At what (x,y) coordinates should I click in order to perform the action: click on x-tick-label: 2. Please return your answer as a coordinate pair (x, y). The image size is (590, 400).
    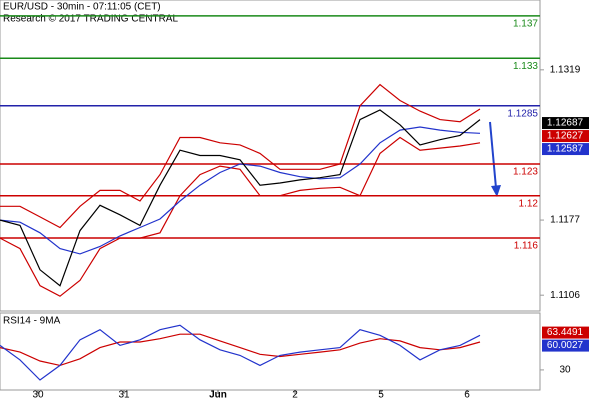
    Looking at the image, I should click on (295, 395).